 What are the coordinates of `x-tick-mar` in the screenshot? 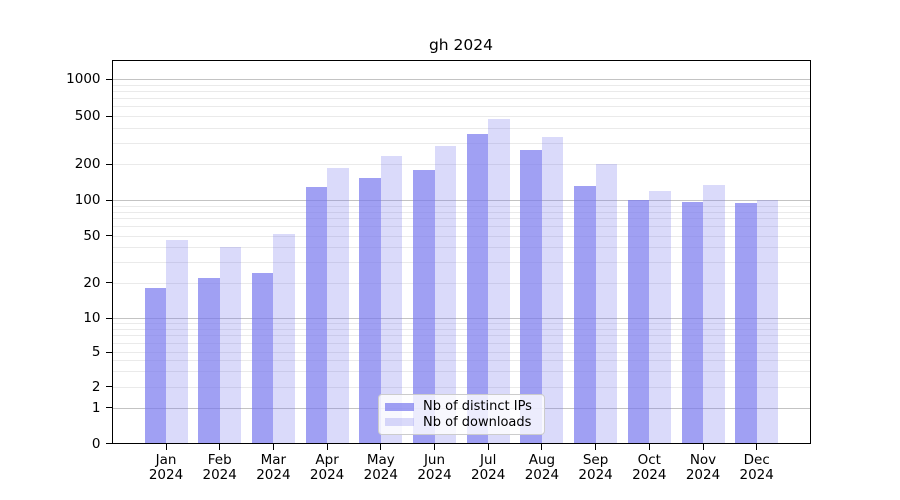 It's located at (273, 447).